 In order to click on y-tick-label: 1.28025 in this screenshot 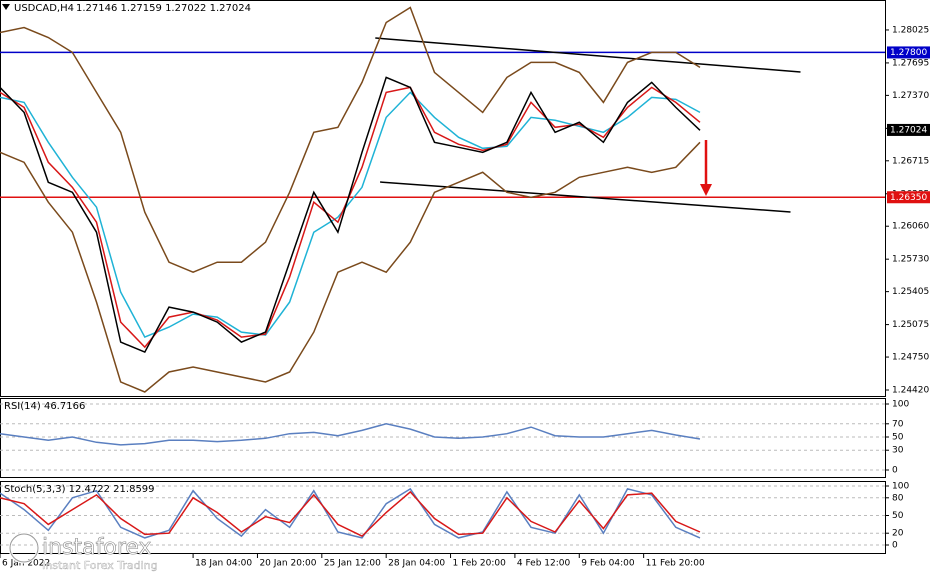, I will do `click(910, 30)`.